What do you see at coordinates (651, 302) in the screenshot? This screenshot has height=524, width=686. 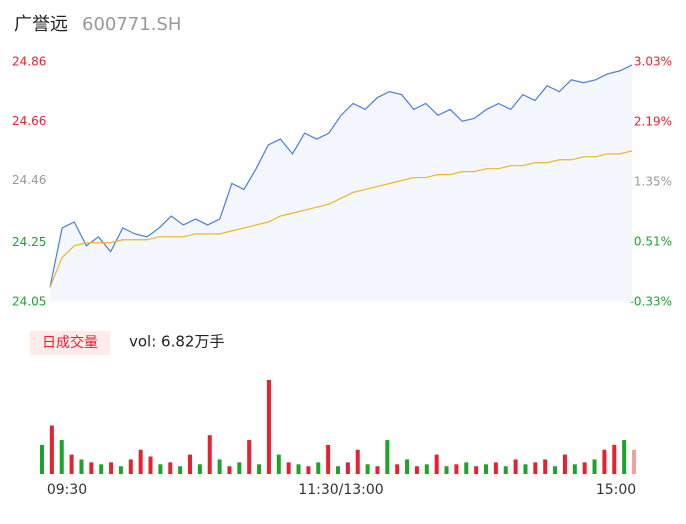 I see `y2-tick-label: -0.33%` at bounding box center [651, 302].